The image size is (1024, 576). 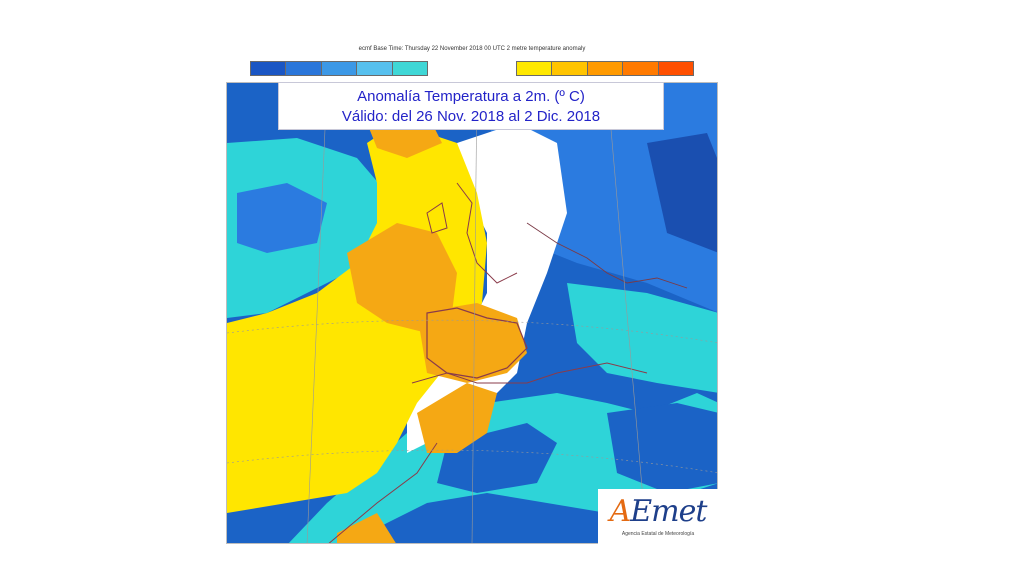 I want to click on europe-coast, so click(x=607, y=255).